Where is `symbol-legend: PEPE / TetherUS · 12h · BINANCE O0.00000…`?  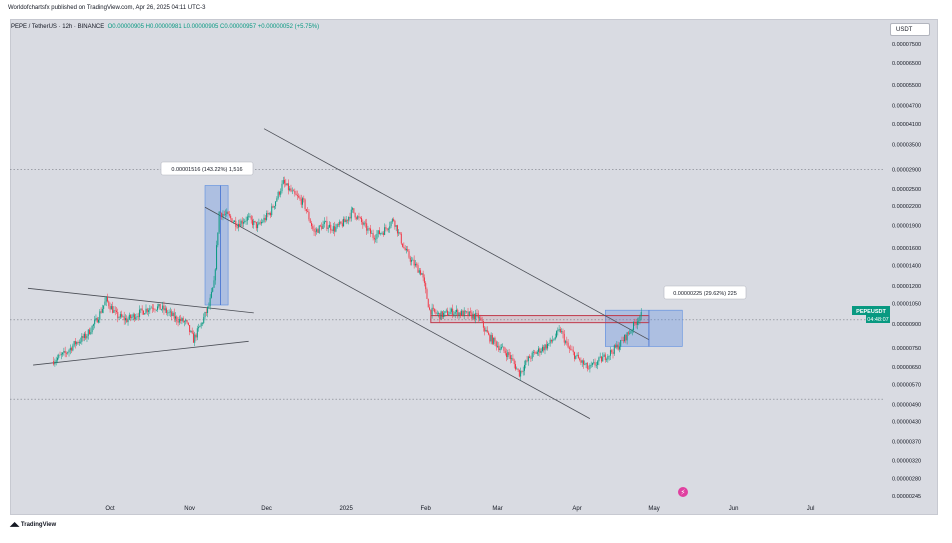
symbol-legend: PEPE / TetherUS · 12h · BINANCE O0.00000… is located at coordinates (165, 27).